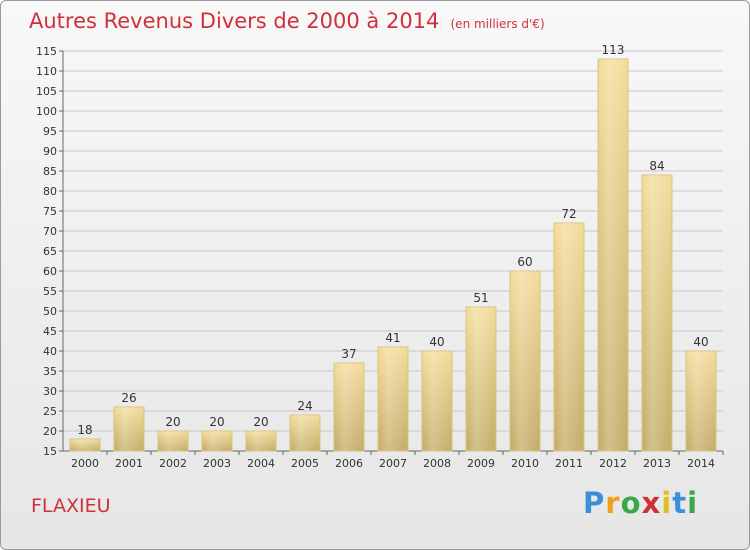  Describe the element at coordinates (50, 191) in the screenshot. I see `y-tick-label: 80` at that location.